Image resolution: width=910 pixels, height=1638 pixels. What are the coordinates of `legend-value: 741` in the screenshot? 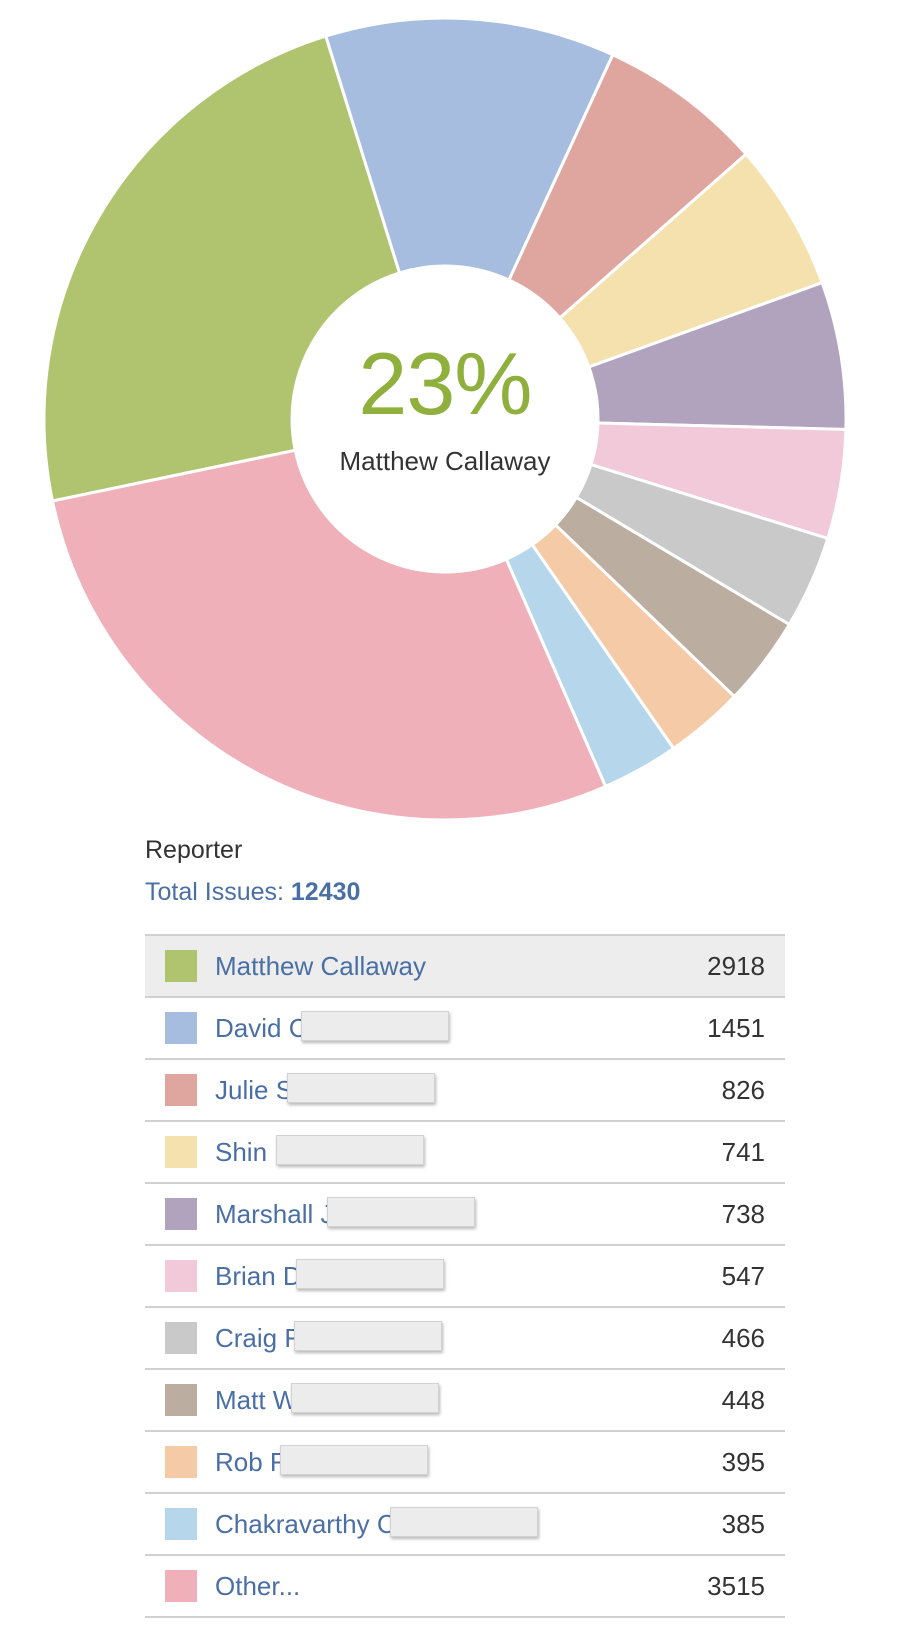 It's located at (743, 1151).